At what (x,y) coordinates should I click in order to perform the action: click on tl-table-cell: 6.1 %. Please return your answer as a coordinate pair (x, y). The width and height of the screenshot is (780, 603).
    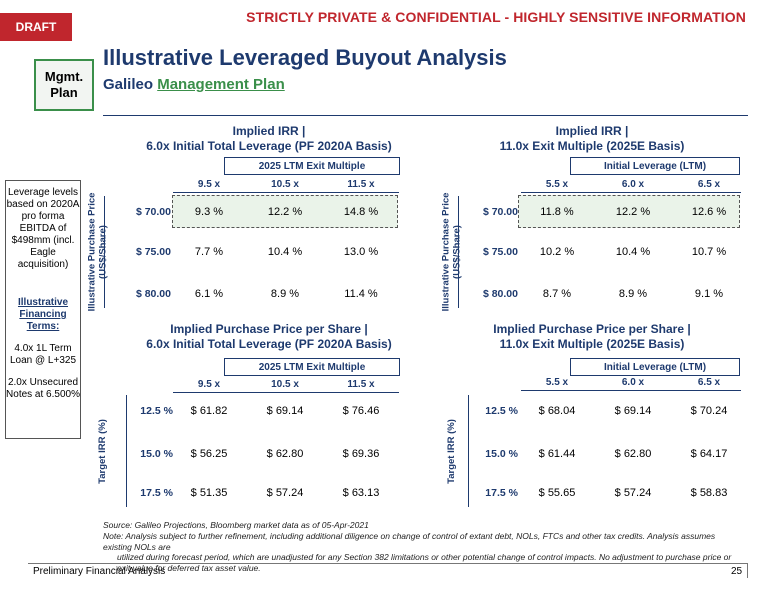
    Looking at the image, I should click on (209, 294).